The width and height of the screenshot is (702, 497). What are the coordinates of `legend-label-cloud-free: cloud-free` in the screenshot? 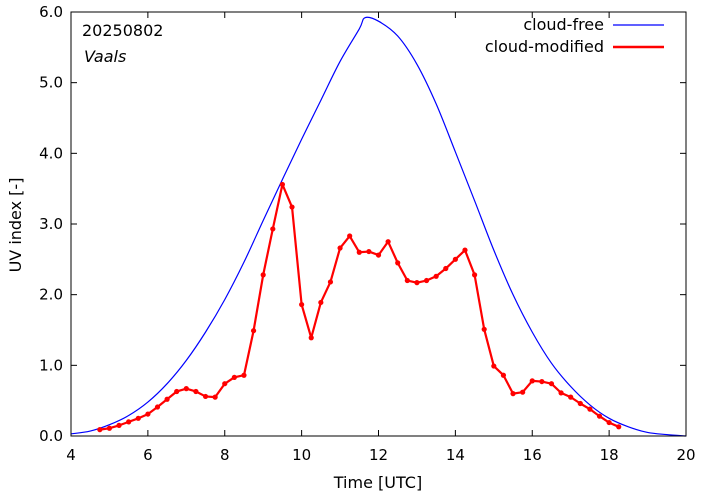 It's located at (563, 24).